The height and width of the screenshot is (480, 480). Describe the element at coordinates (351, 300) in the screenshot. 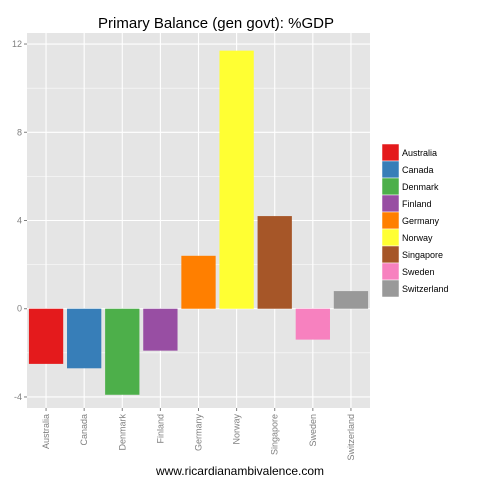

I see `bar-switzerland` at that location.